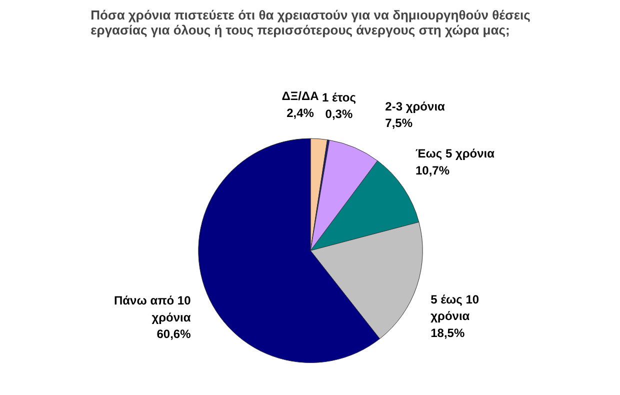  Describe the element at coordinates (310, 23) in the screenshot. I see `chart-title: Πόσα χρόνια πιστεύετε ότι θα χρειαστούν για να δημιουργηθούν θέσεις εργασίας για όλους ή τους περισσότερους άνεργους στη χώρα μας;` at that location.